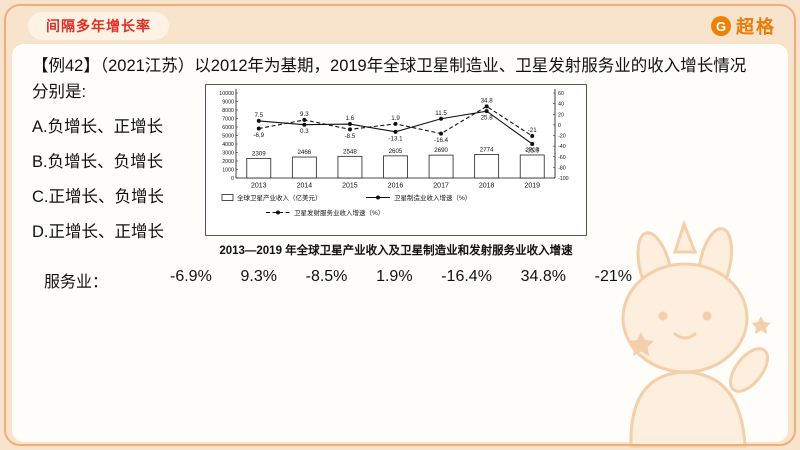 The image size is (800, 450). Describe the element at coordinates (441, 113) in the screenshot. I see `svg-text: 11.5` at that location.